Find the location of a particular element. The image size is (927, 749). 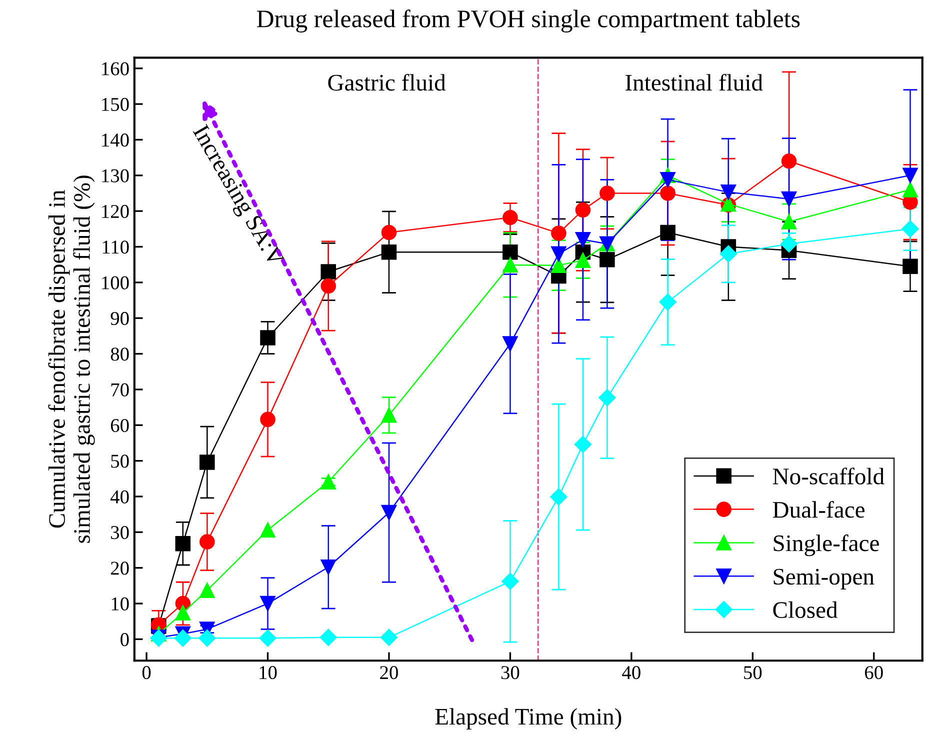

y-tick-label: 110 is located at coordinates (115, 247).